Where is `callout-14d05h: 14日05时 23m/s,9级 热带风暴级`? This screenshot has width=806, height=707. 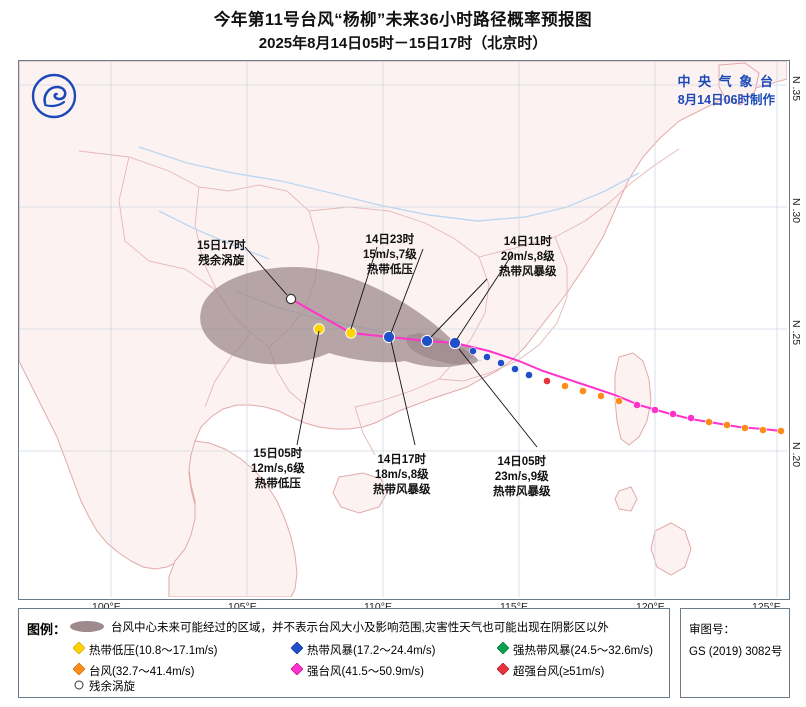
callout-14d05h: 14日05时 23m/s,9级 热带风暴级 is located at coordinates (522, 477).